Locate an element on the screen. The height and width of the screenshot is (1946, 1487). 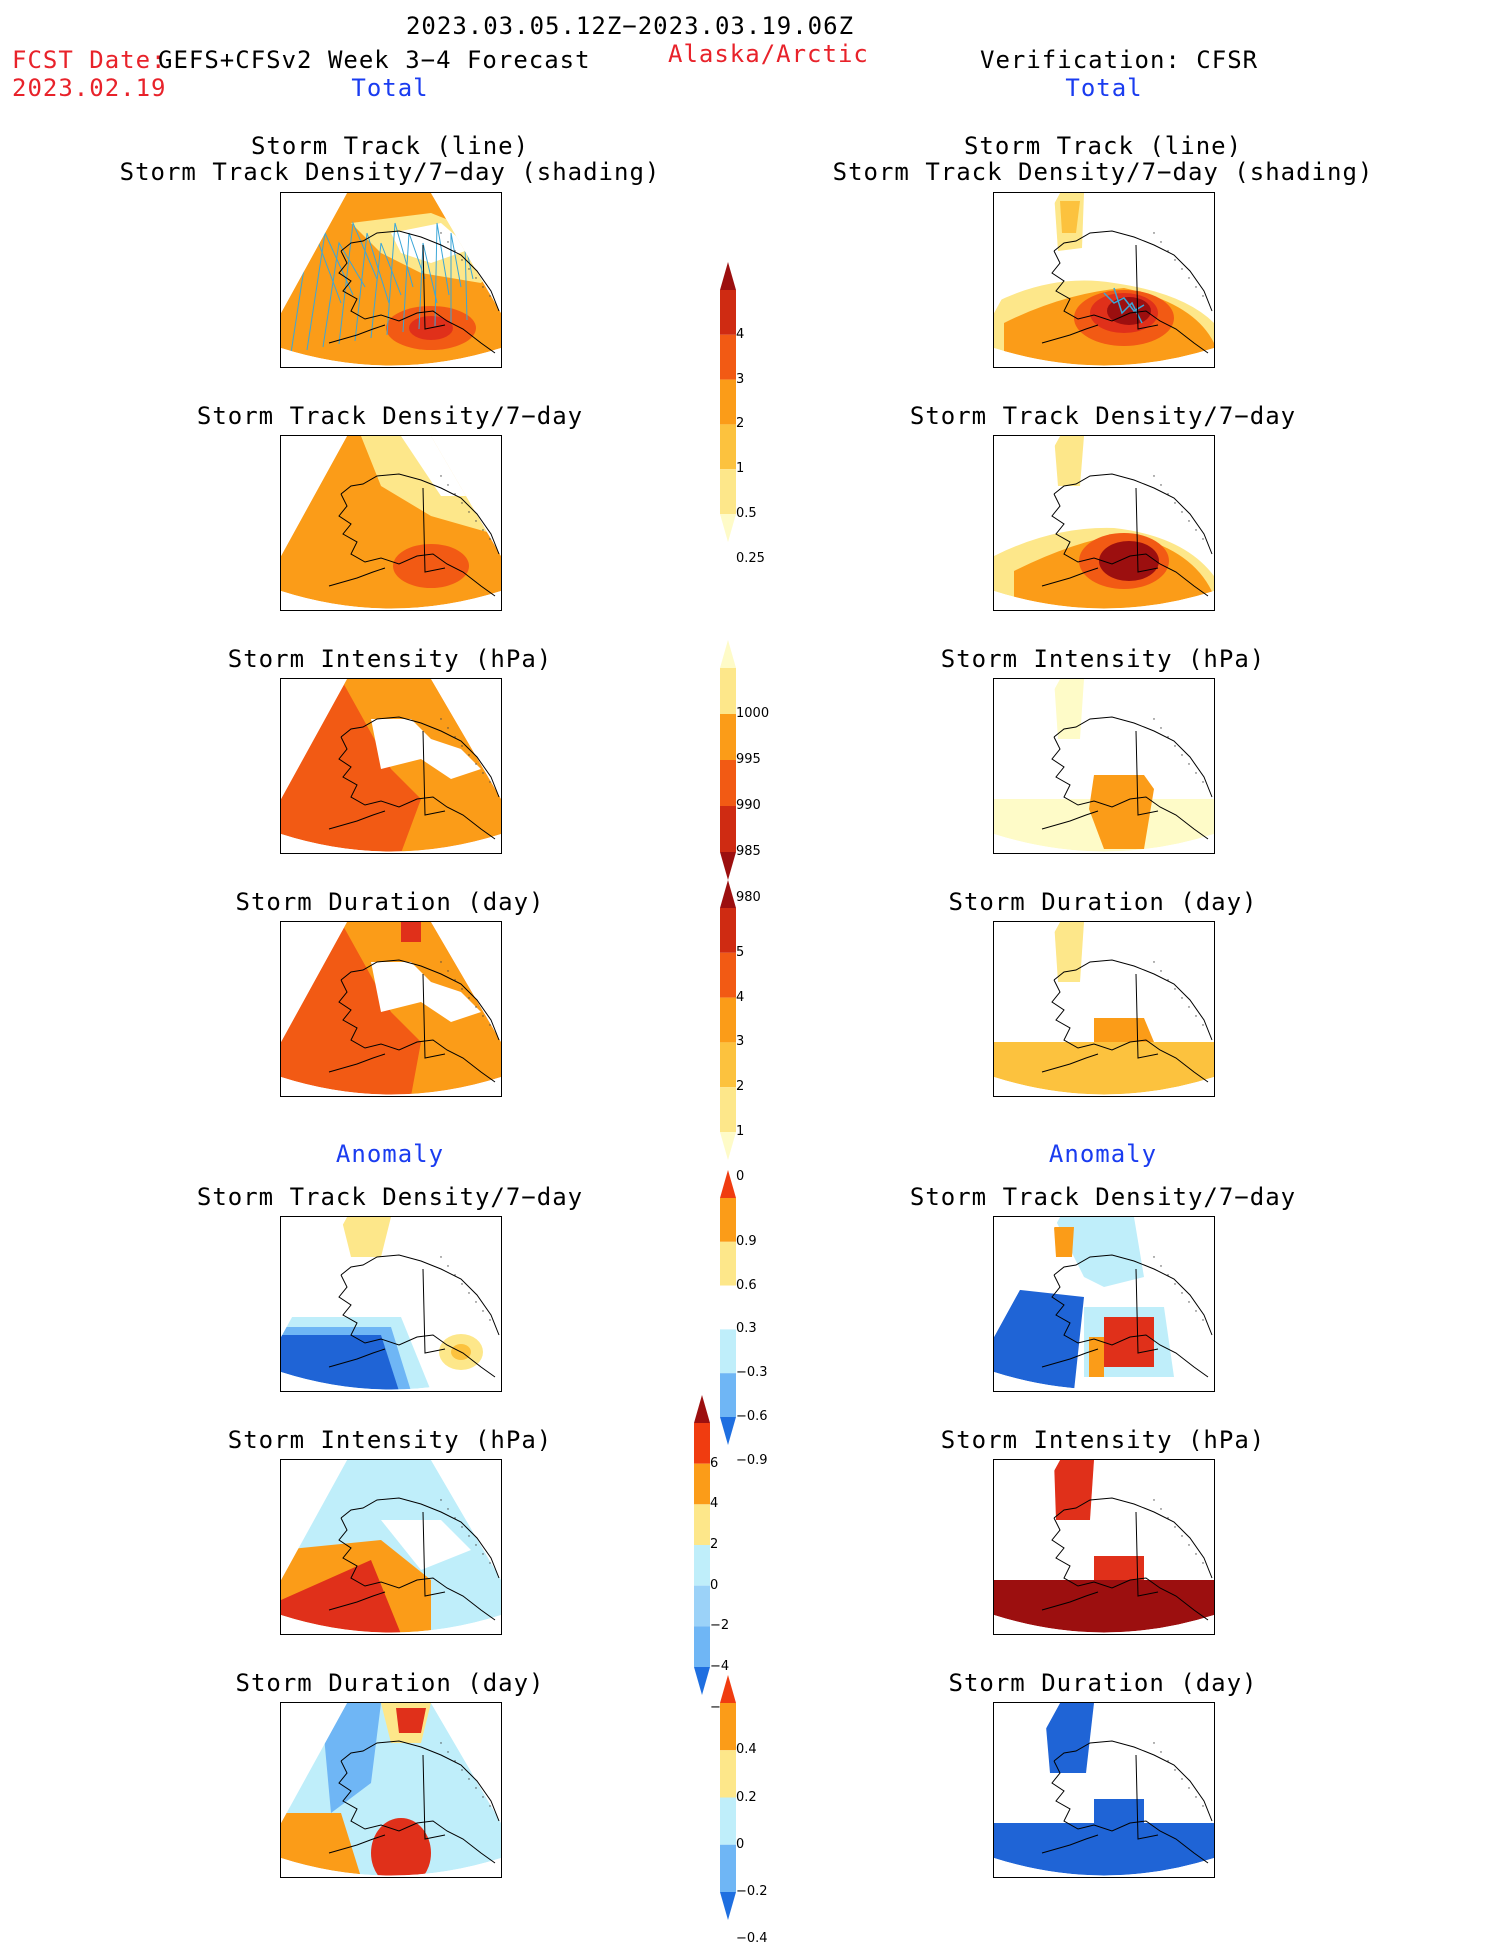
colorbar-tick-label: 2 is located at coordinates (740, 424).